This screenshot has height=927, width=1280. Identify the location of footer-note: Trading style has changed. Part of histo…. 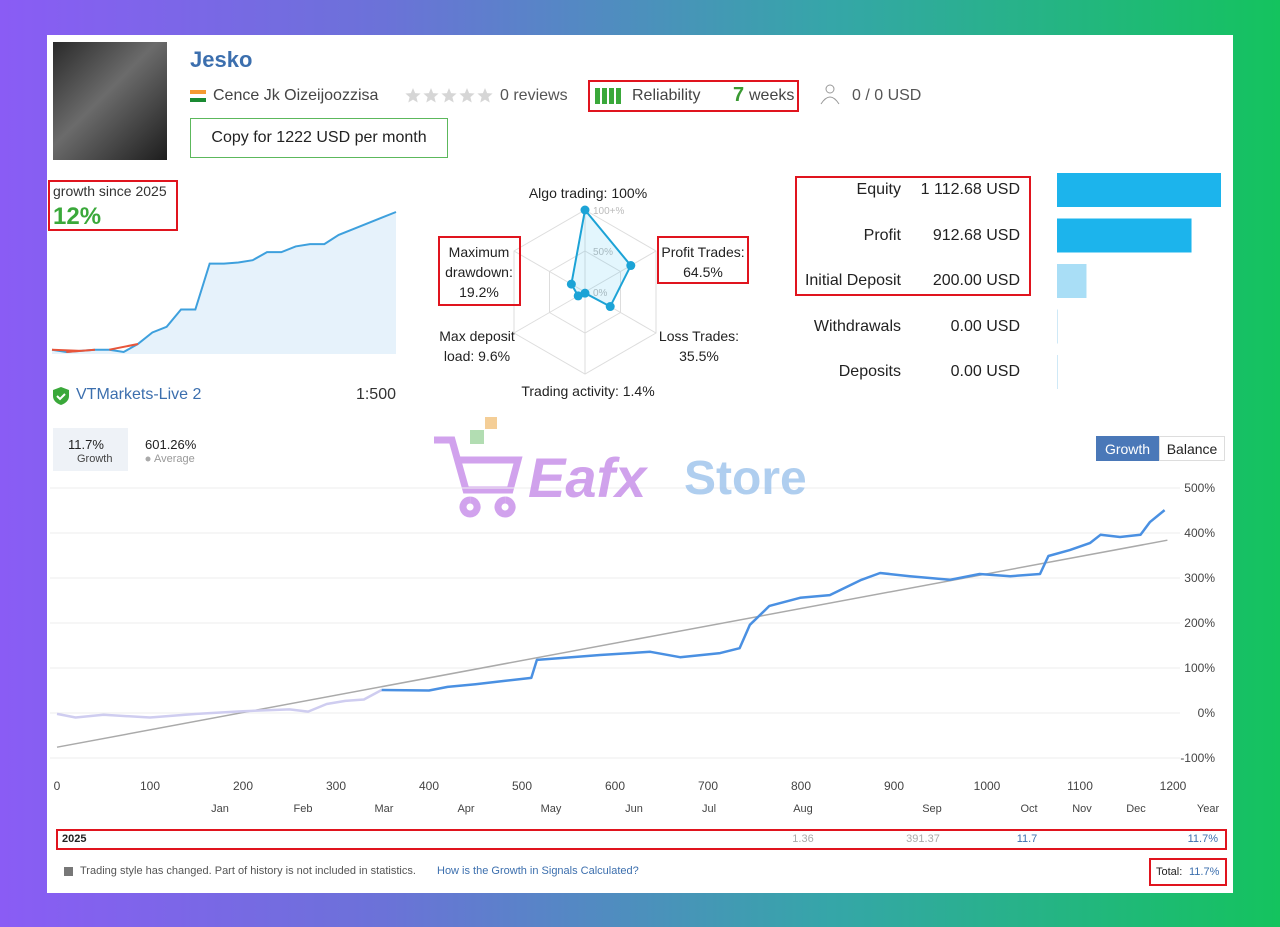
(248, 871).